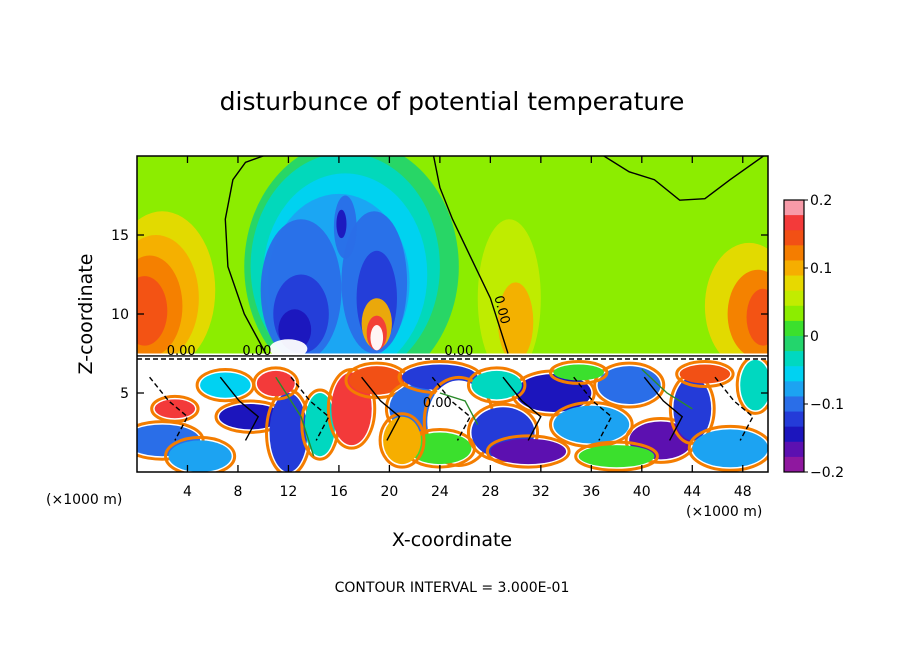  I want to click on colorbar: 0.2 0.1 0 −0.1 −0.2, so click(813, 337).